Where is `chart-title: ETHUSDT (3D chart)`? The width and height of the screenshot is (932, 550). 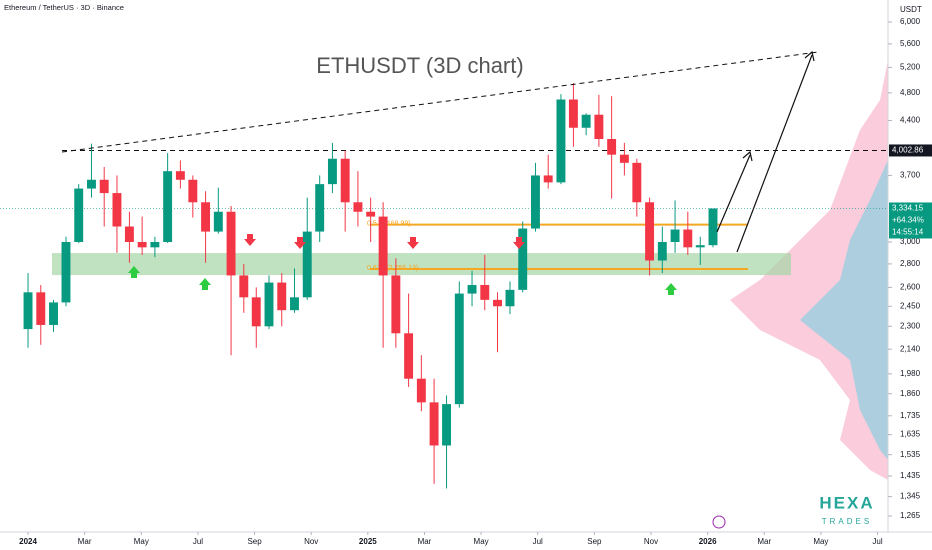
chart-title: ETHUSDT (3D chart) is located at coordinates (419, 65).